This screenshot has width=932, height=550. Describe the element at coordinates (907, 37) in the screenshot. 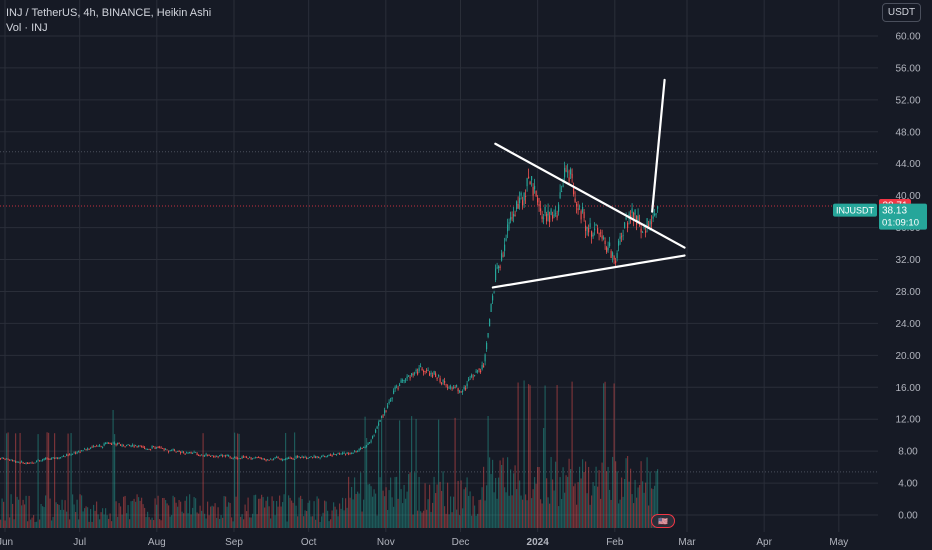

I see `price-tick-label: 60.00` at that location.